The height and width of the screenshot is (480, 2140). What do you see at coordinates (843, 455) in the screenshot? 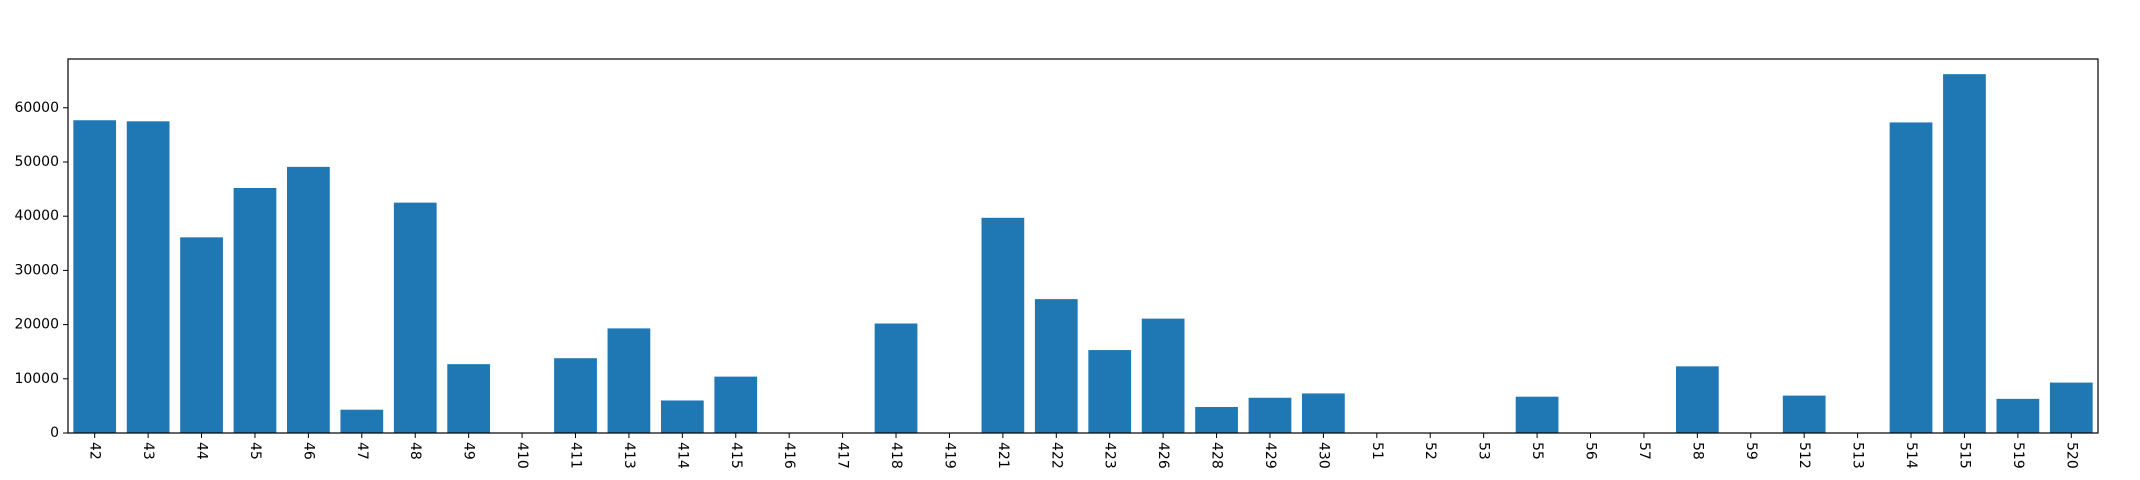
I see `x-tick-label: 417` at bounding box center [843, 455].